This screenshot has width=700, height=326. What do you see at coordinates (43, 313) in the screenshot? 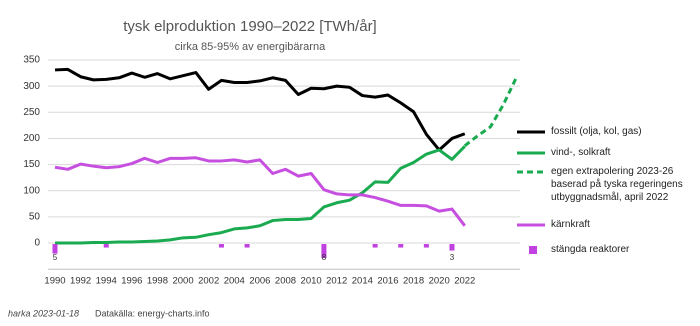
I see `footer-author: harka 2023-01-18` at bounding box center [43, 313].